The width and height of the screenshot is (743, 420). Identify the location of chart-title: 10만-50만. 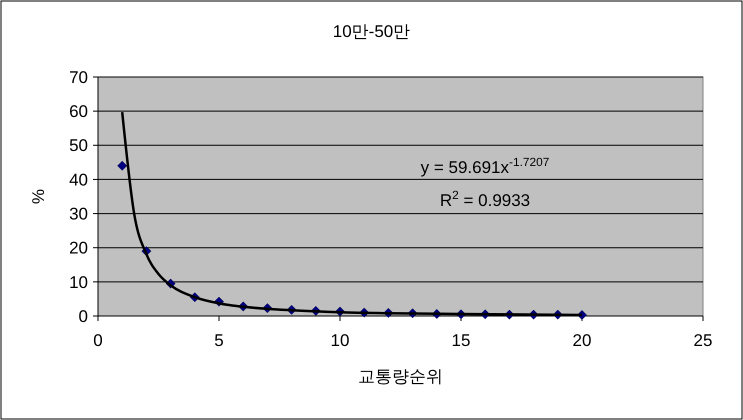
(371, 31).